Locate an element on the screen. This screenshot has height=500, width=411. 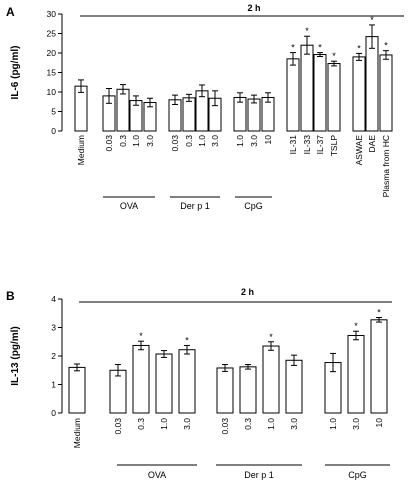
y-tick-label: 10 is located at coordinates (52, 92).